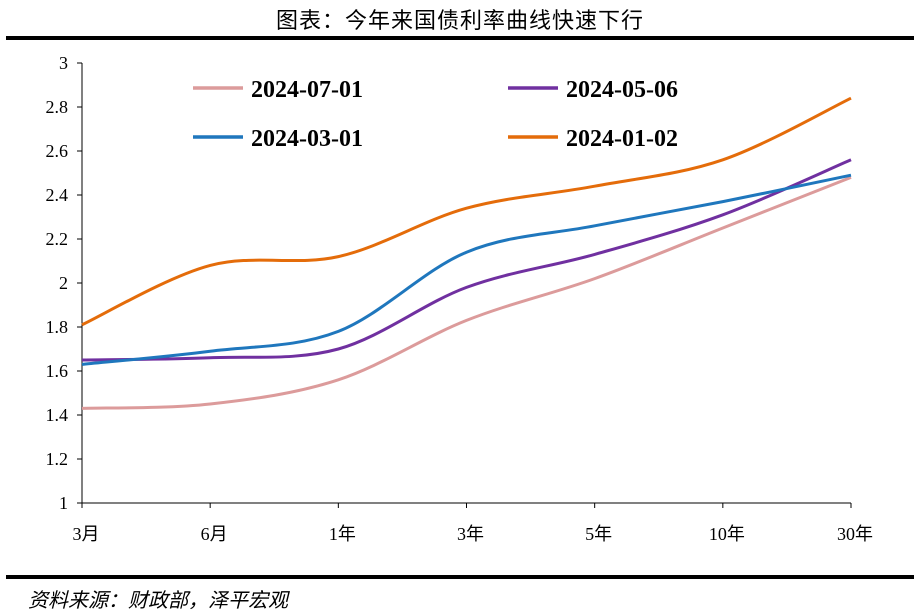 This screenshot has width=920, height=616. I want to click on chart-legend: 2024-07-01 2024-05-06 2024-03-01 2024-01-02, so click(435, 114).